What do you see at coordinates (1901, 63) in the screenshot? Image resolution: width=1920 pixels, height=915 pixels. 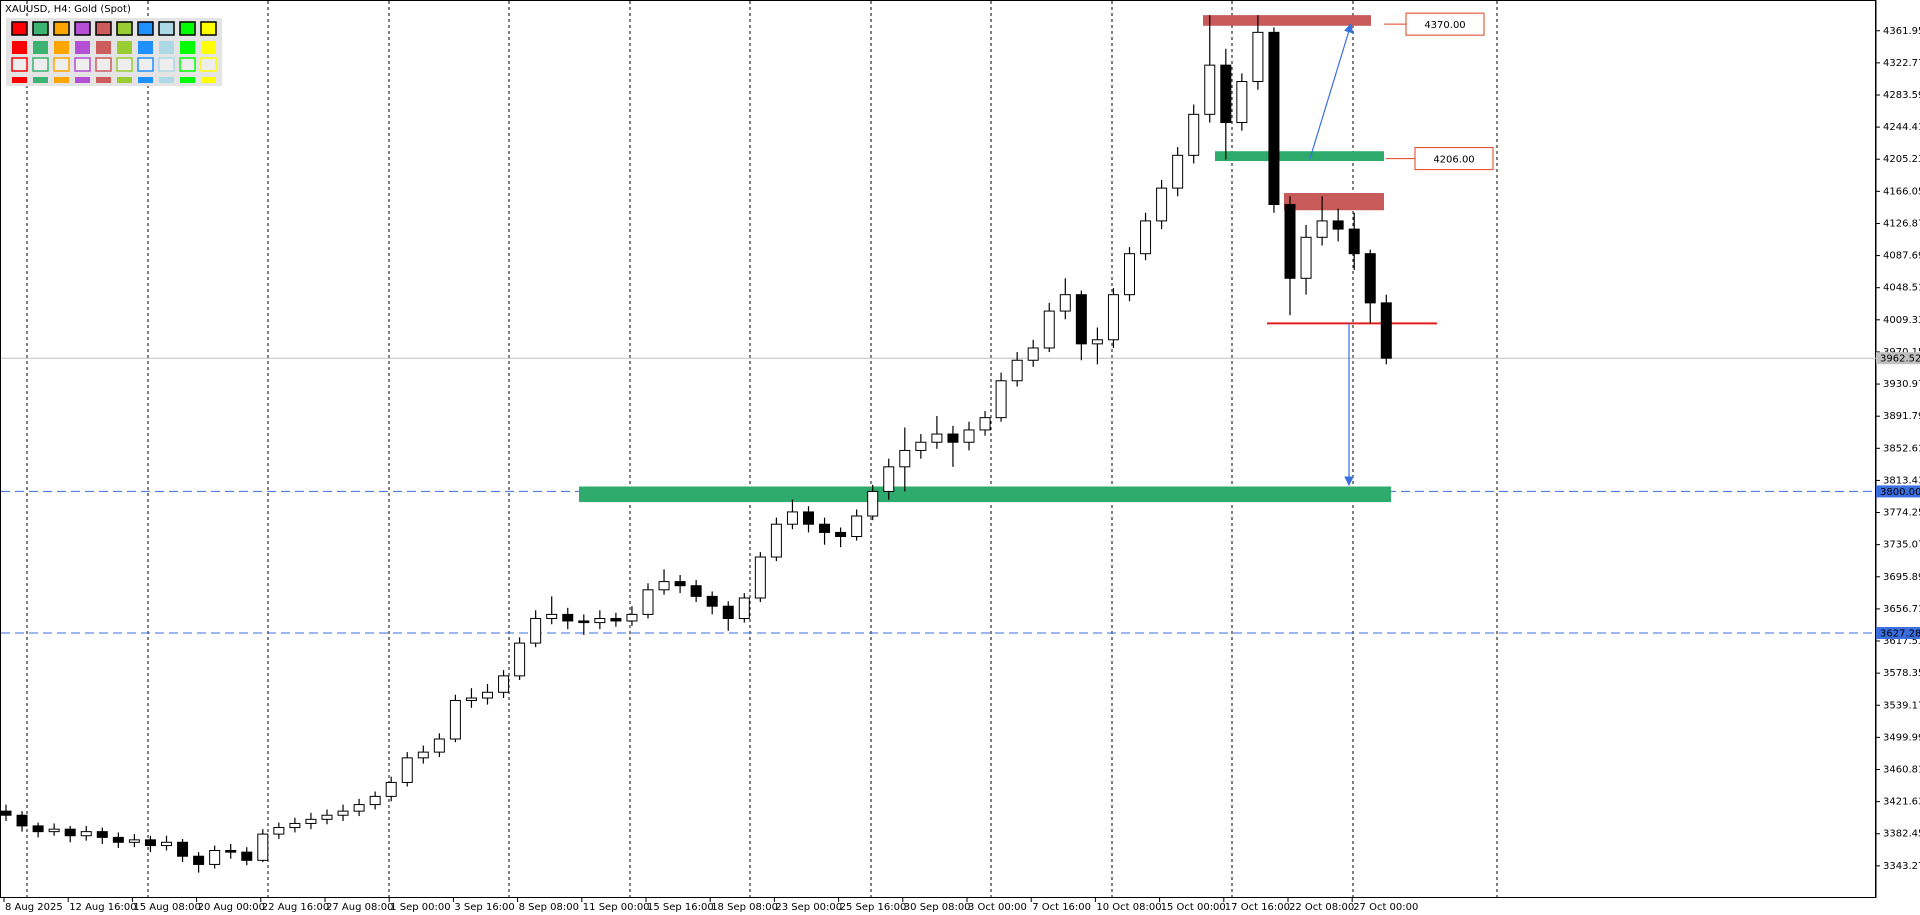 I see `y-tick-label: 4322.77` at bounding box center [1901, 63].